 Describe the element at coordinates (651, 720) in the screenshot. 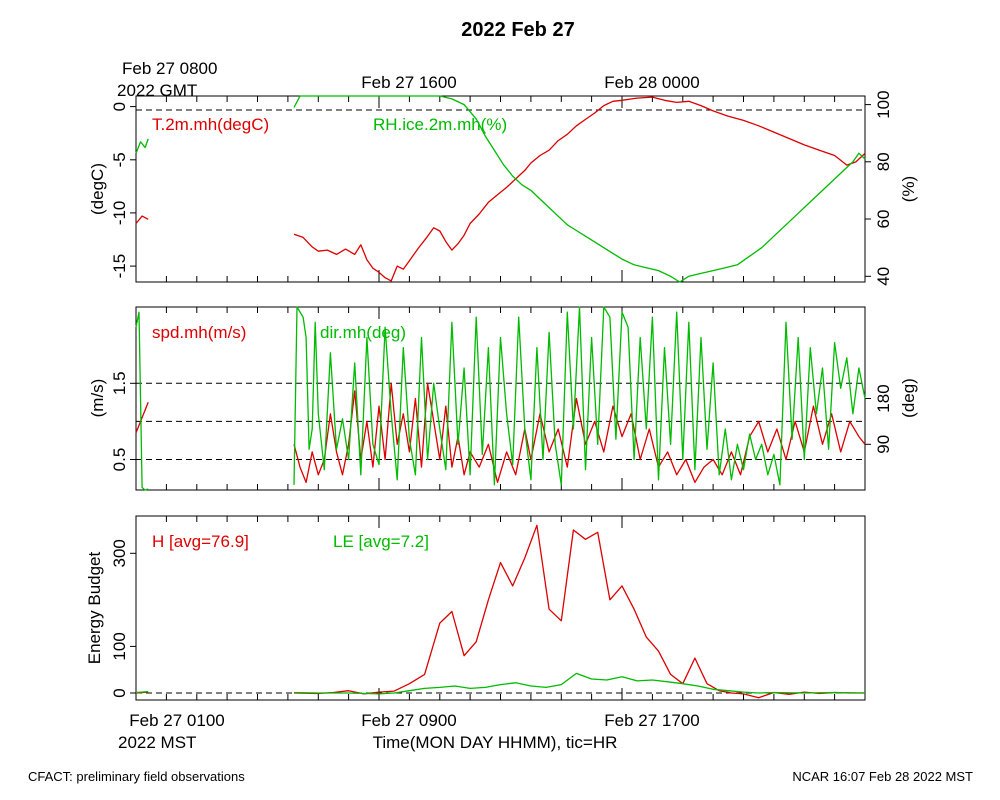

I see `mst-right-label: Feb 27 1700` at that location.